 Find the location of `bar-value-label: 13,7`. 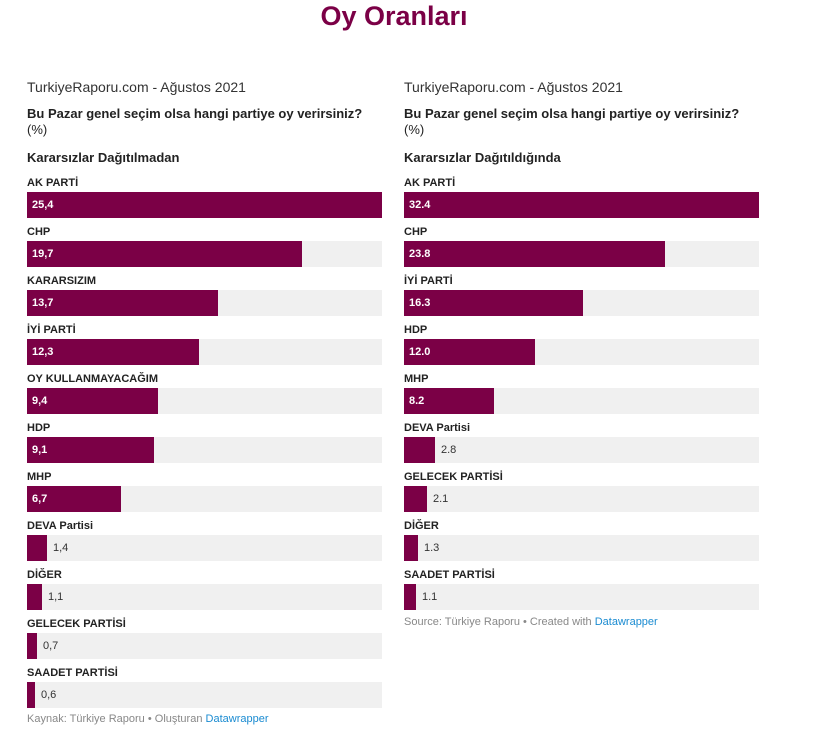

bar-value-label: 13,7 is located at coordinates (43, 303).